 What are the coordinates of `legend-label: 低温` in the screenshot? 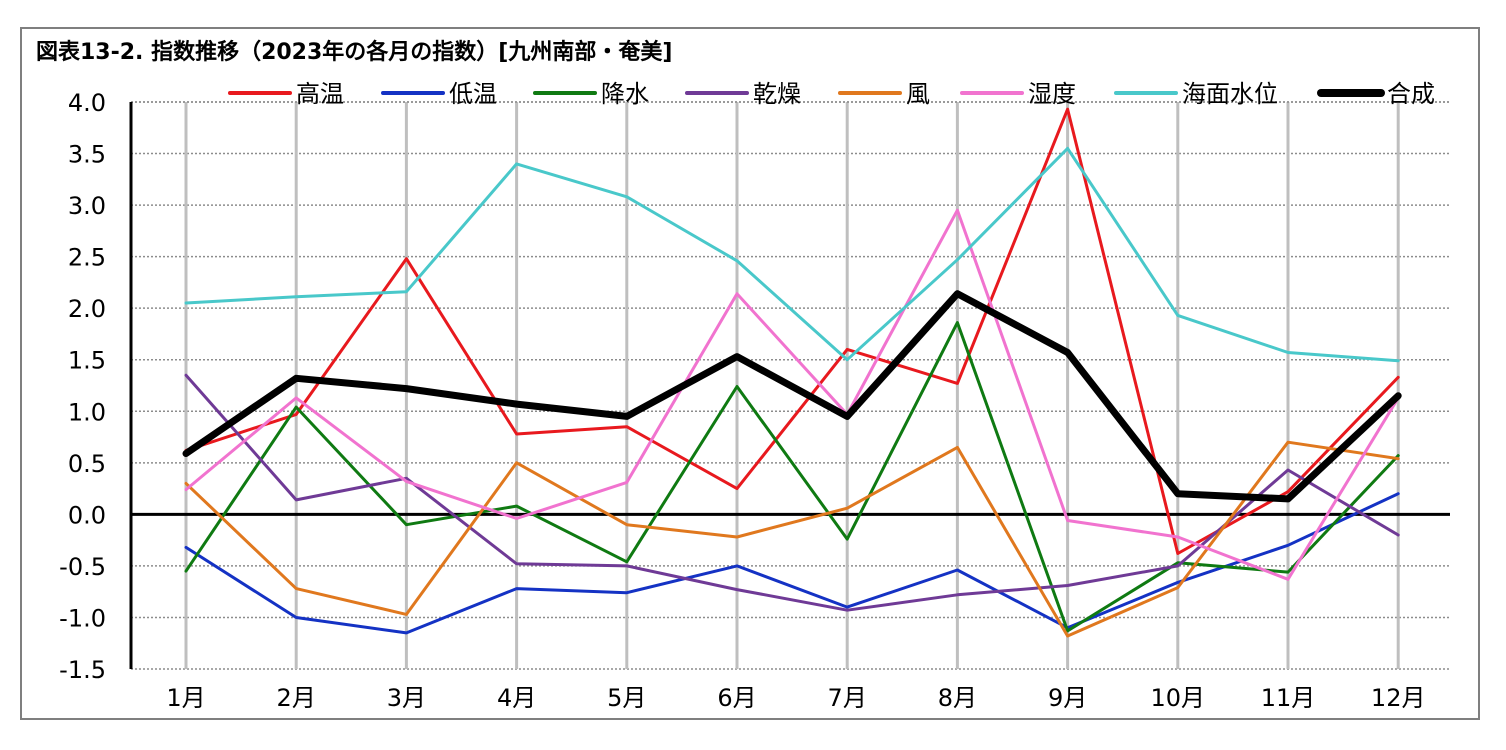 It's located at (473, 94).